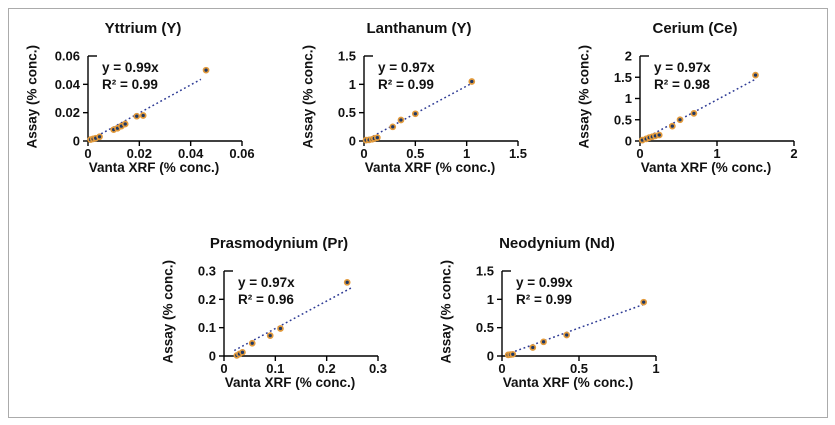 The width and height of the screenshot is (835, 425). Describe the element at coordinates (292, 320) in the screenshot. I see `chart-canvas: 0 0.1 0.2 0.3 0 0.1 0.2 0.3` at that location.